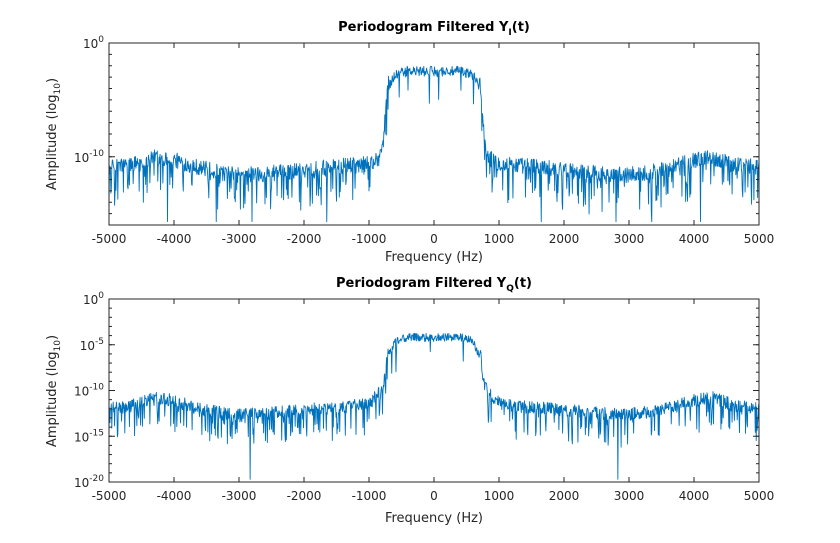 This screenshot has width=840, height=543. Describe the element at coordinates (89, 436) in the screenshot. I see `y-tick-label: 10⁻¹⁵` at that location.